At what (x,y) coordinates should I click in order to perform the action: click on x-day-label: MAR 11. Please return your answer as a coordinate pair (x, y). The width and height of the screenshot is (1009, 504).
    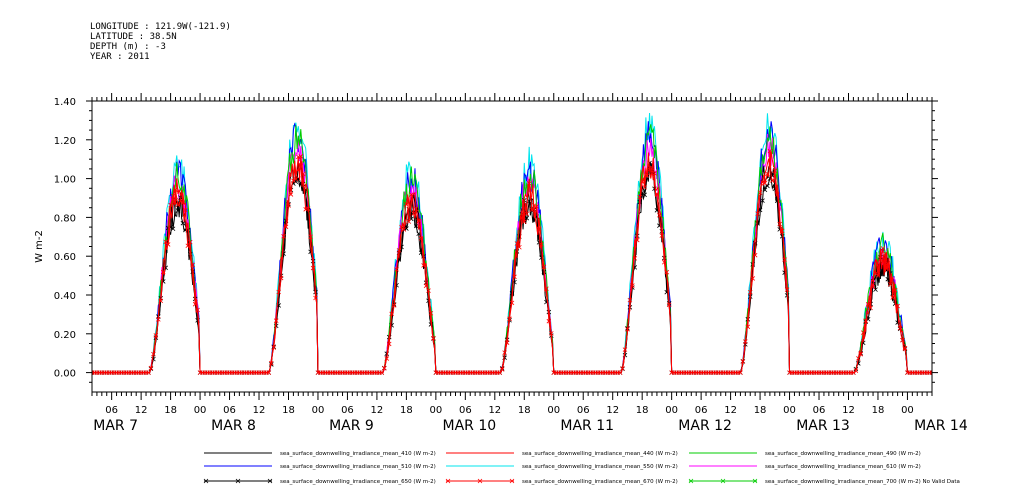
    Looking at the image, I should click on (587, 426).